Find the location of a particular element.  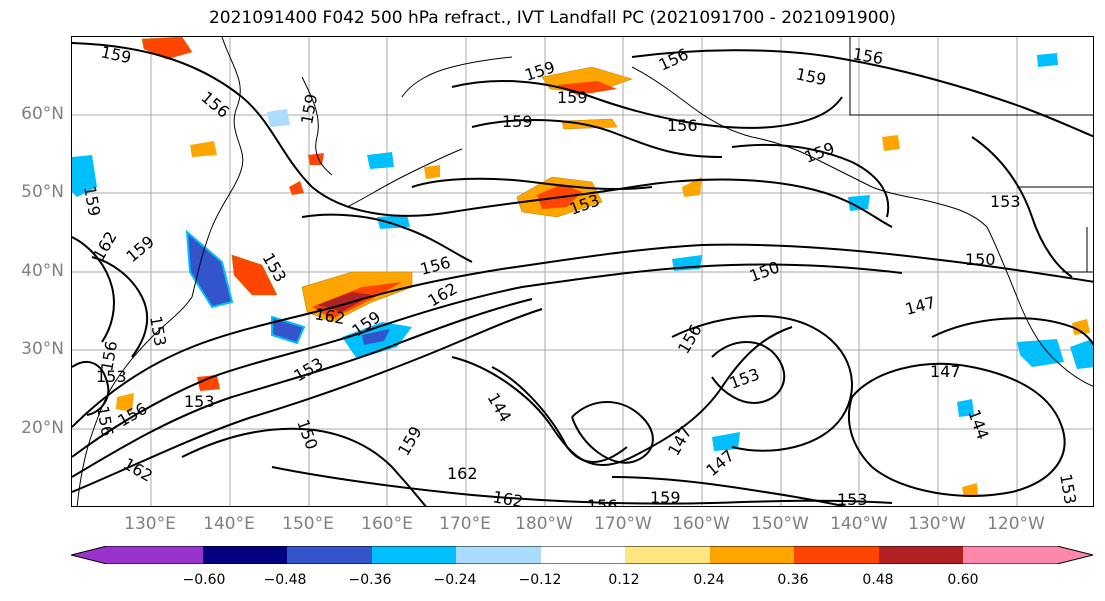

lat-label-60n: 60°N is located at coordinates (42, 114).